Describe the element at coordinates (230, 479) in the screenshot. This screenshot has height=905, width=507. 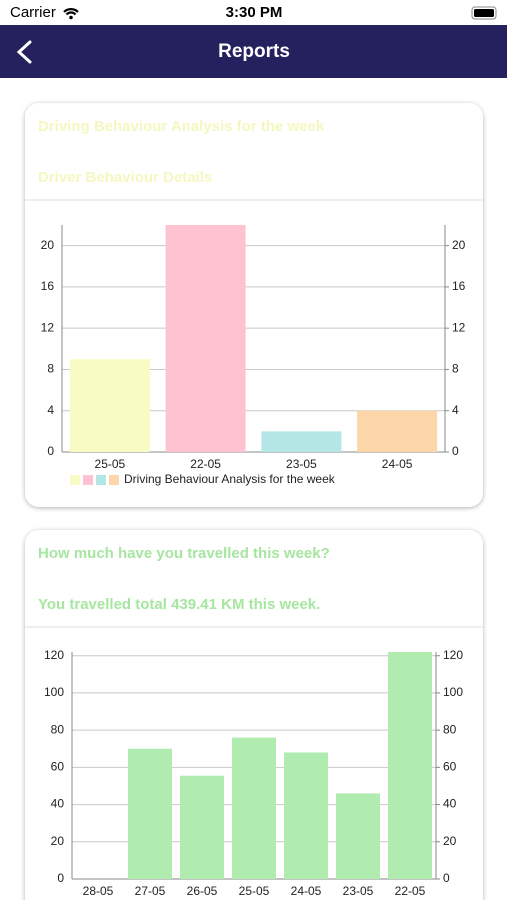
I see `legend-label: Driving Behaviour Analysis for the week` at that location.